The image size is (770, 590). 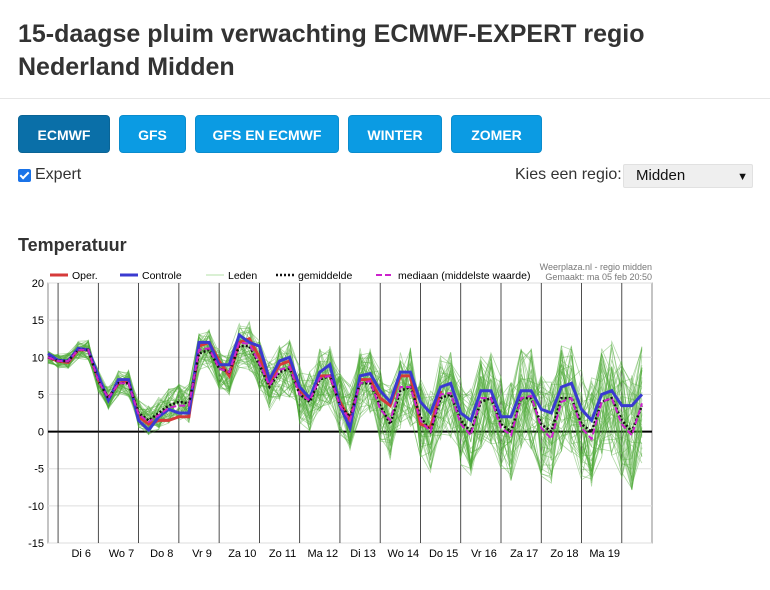 I want to click on x-tick-label: Za 17, so click(x=524, y=554).